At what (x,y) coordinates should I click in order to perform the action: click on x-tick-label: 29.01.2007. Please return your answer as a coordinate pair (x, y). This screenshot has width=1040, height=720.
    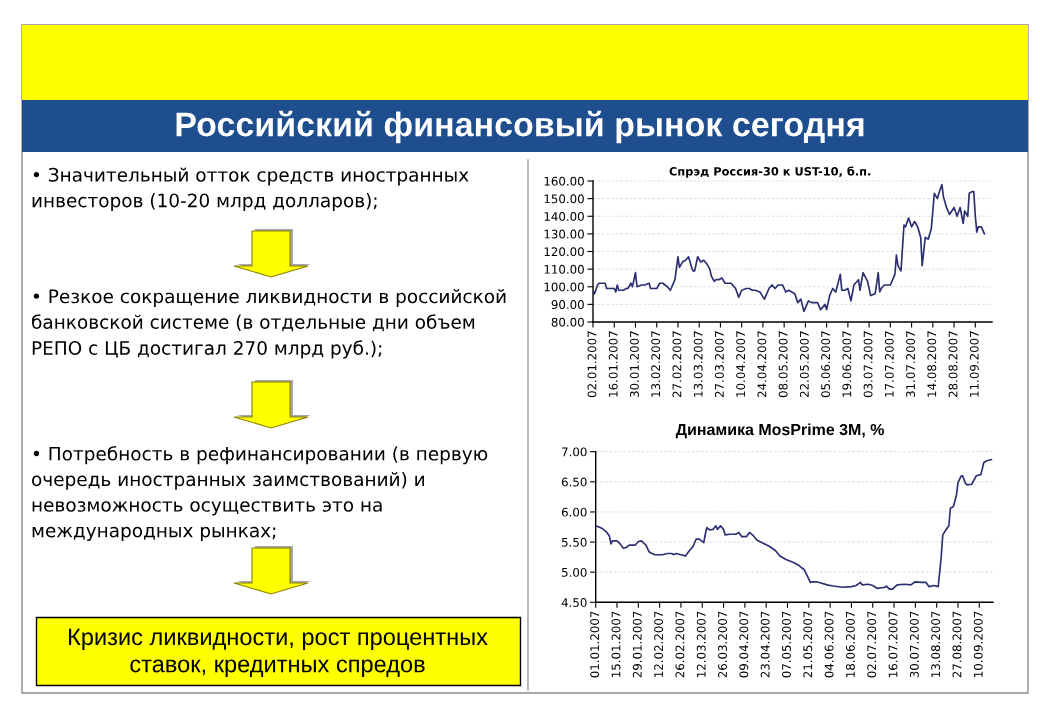
    Looking at the image, I should click on (637, 644).